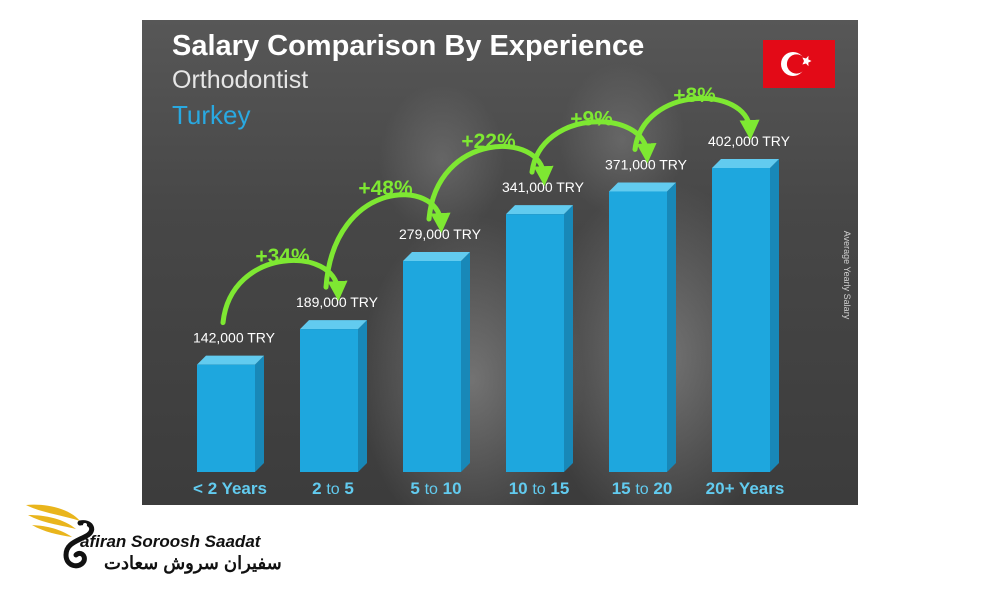 The width and height of the screenshot is (1000, 600). Describe the element at coordinates (440, 234) in the screenshot. I see `value-label: 279,000 TRY` at that location.